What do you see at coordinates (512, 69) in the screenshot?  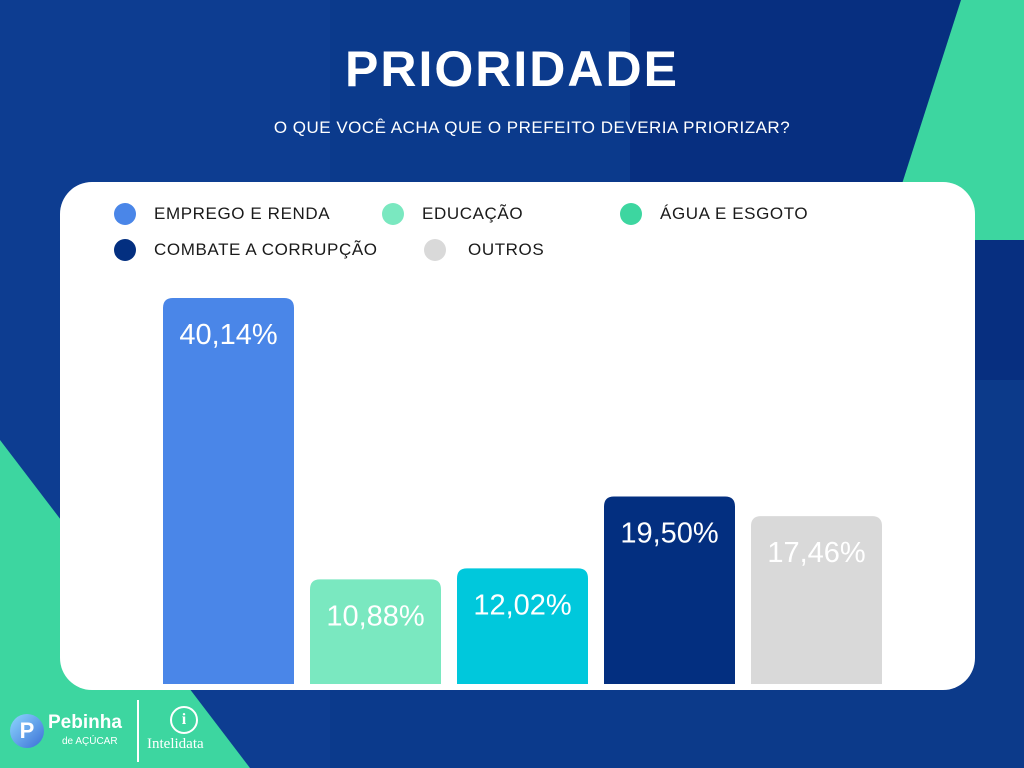 I see `page-title: PRIORIDADE` at bounding box center [512, 69].